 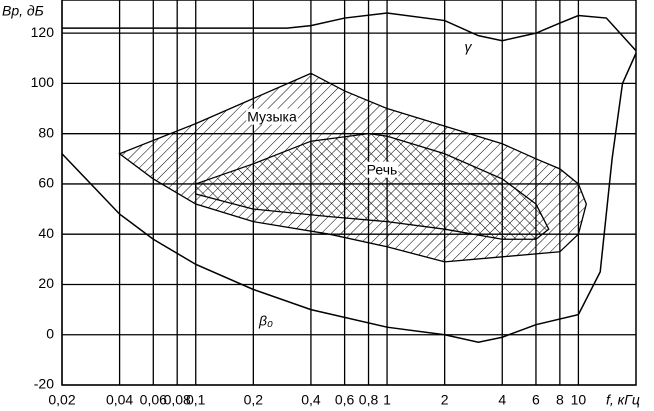 I want to click on x-tick-label: 4, so click(x=502, y=400).